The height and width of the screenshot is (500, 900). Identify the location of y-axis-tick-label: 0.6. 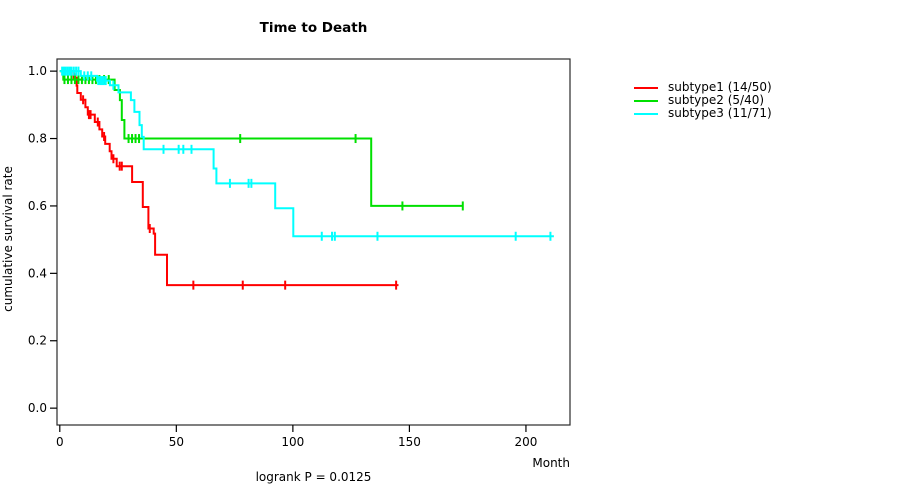
(37, 206).